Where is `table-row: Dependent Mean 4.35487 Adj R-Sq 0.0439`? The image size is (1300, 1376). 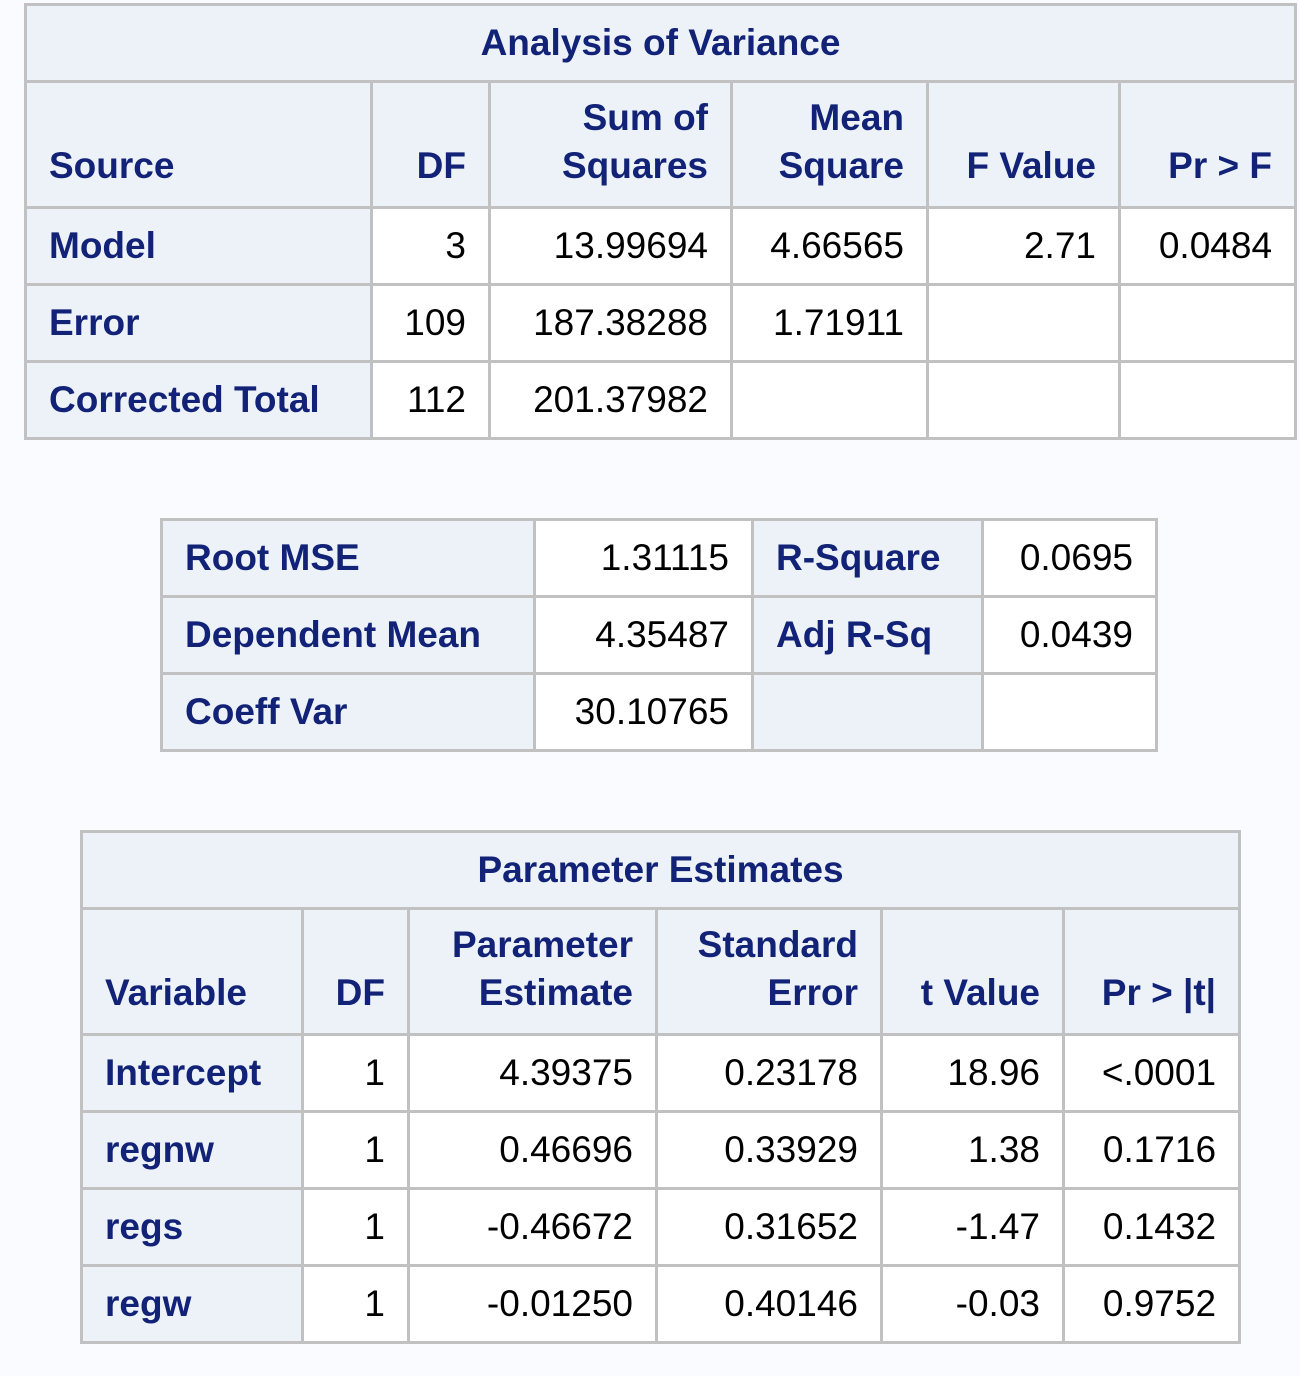 table-row: Dependent Mean 4.35487 Adj R-Sq 0.0439 is located at coordinates (659, 635).